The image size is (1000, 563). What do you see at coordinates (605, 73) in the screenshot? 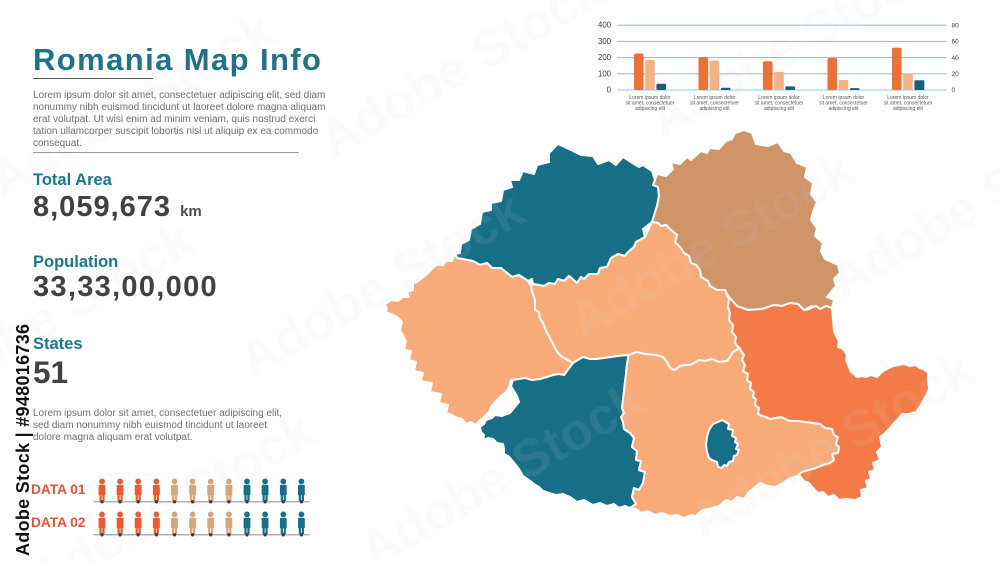
I see `svg-text: 100` at bounding box center [605, 73].